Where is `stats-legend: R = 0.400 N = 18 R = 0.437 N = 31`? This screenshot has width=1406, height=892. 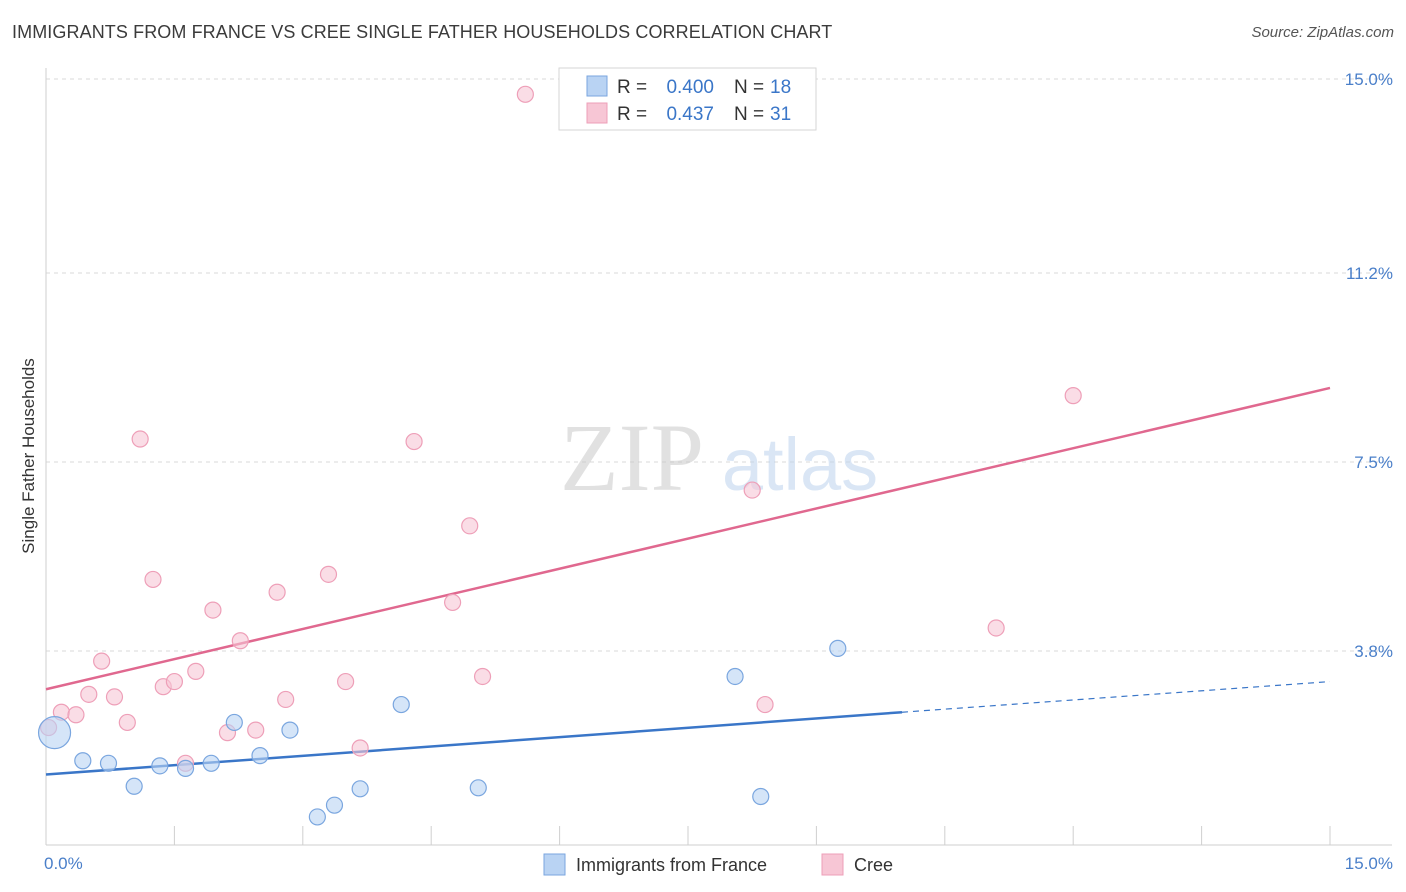 stats-legend: R = 0.400 N = 18 R = 0.437 N = 31 is located at coordinates (687, 99).